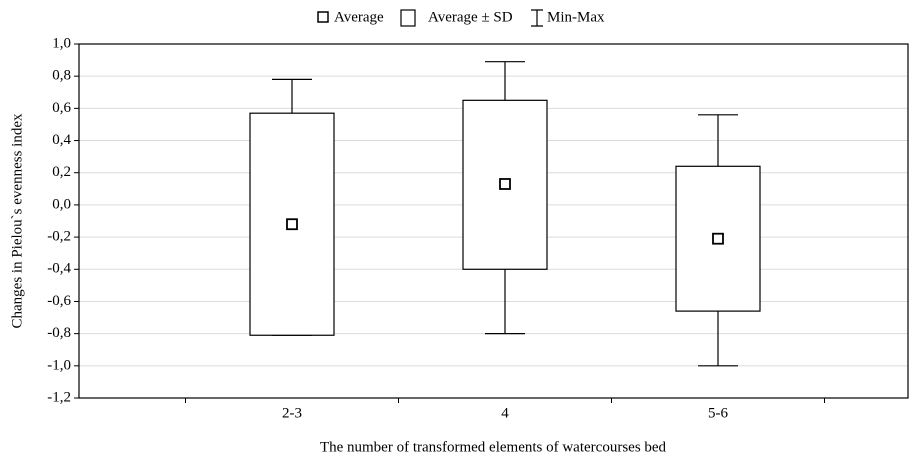  What do you see at coordinates (537, 18) in the screenshot?
I see `legend-whisker-icon` at bounding box center [537, 18].